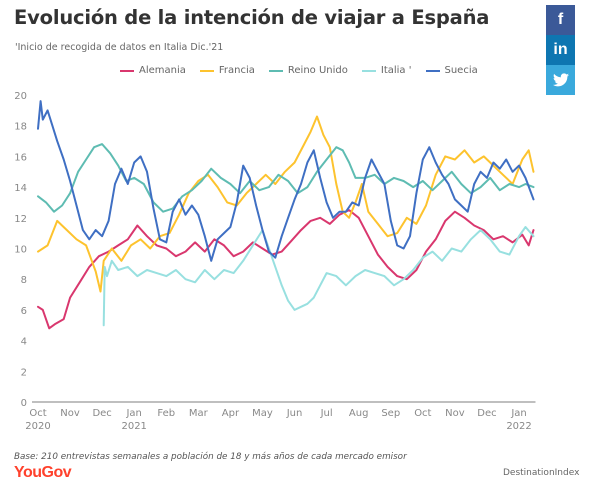 This screenshot has height=489, width=602. I want to click on y-tick-label: 6, so click(24, 311).